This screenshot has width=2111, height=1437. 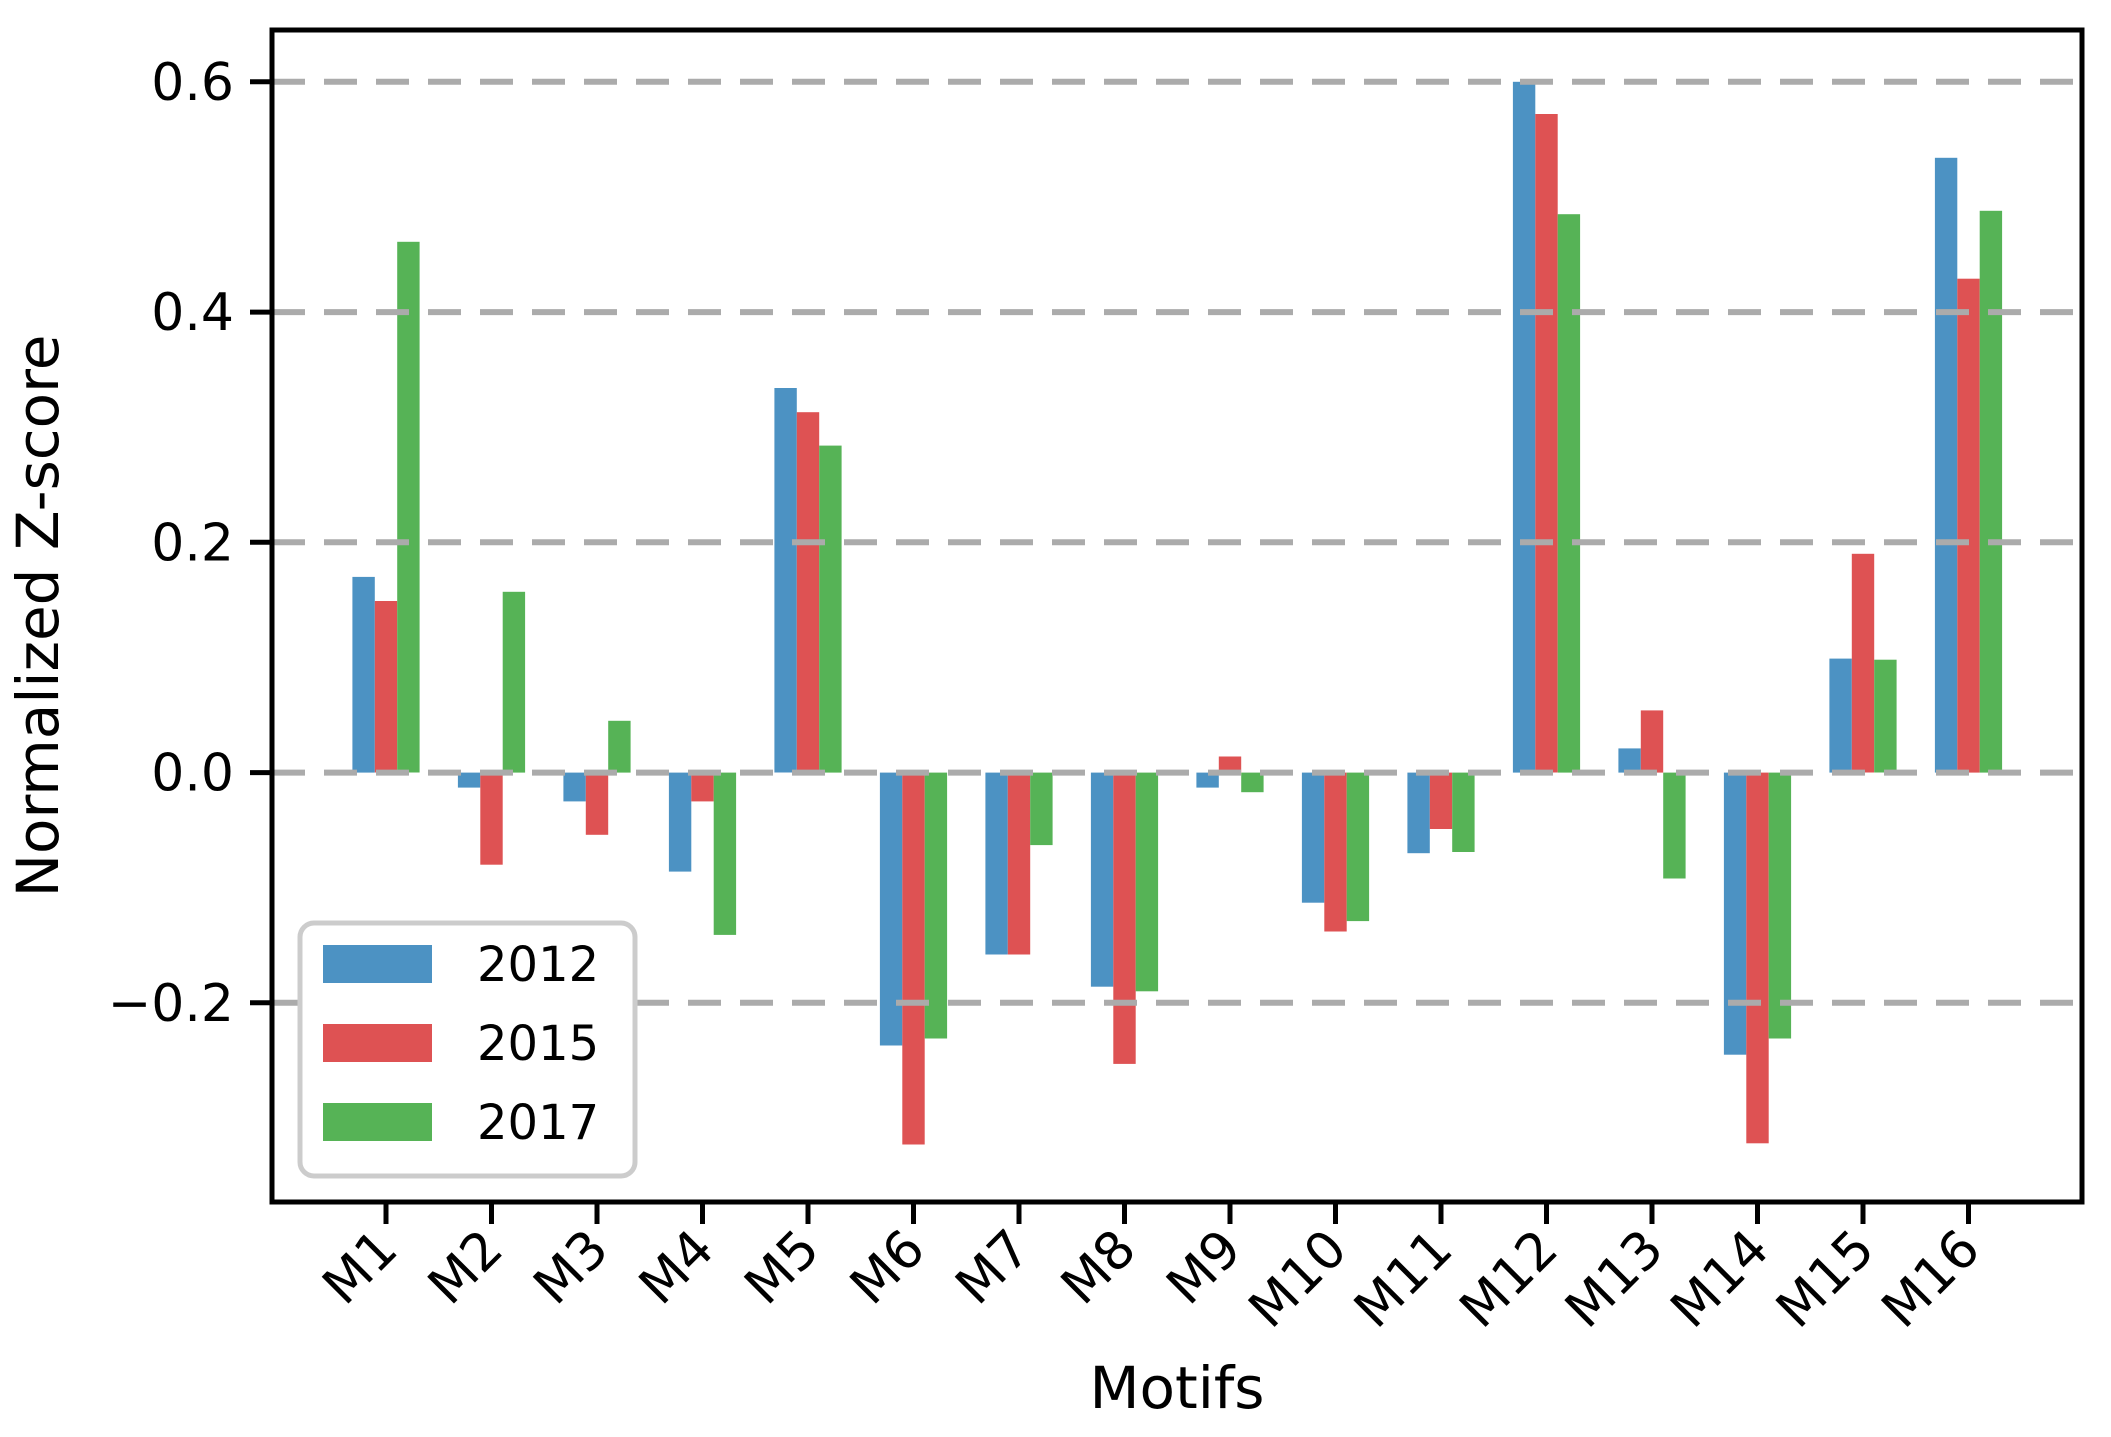 I want to click on x-tick-label-M6: M6, so click(x=888, y=1268).